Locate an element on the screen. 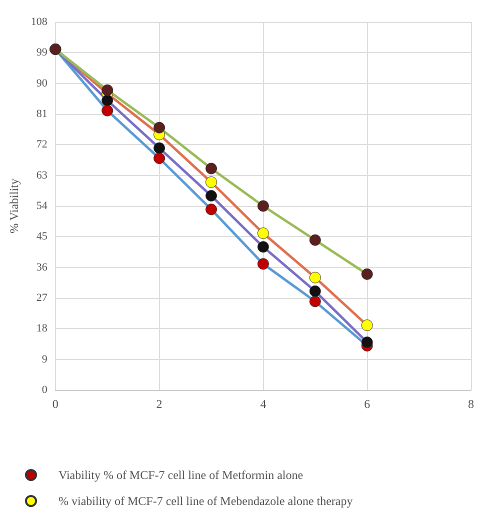 The height and width of the screenshot is (520, 491). x-tick-label: 6 is located at coordinates (367, 404).